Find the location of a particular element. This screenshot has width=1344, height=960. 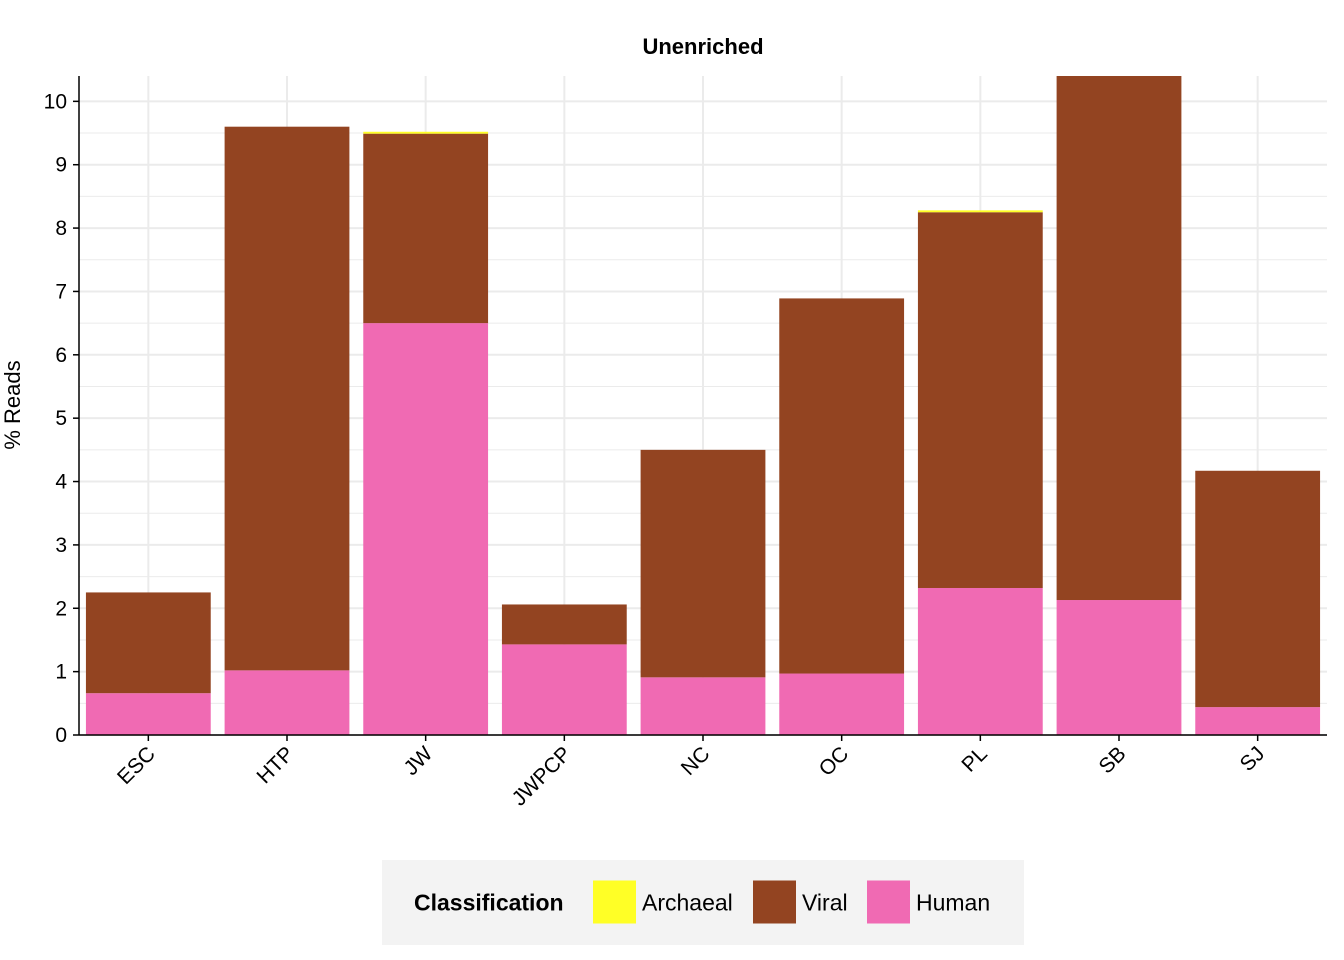

bar-oc-human is located at coordinates (842, 704).